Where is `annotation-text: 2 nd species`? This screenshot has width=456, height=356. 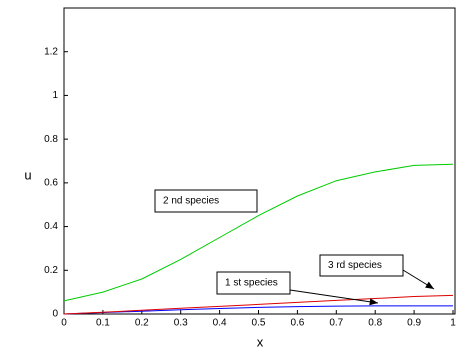 annotation-text: 2 nd species is located at coordinates (191, 201).